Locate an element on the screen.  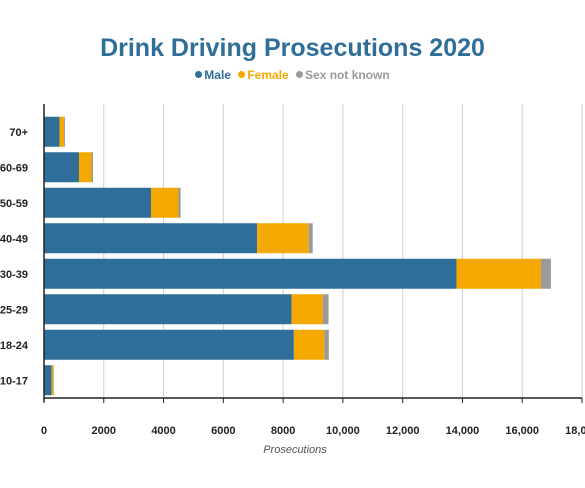
x-tick-label-2000: 2000 is located at coordinates (104, 431).